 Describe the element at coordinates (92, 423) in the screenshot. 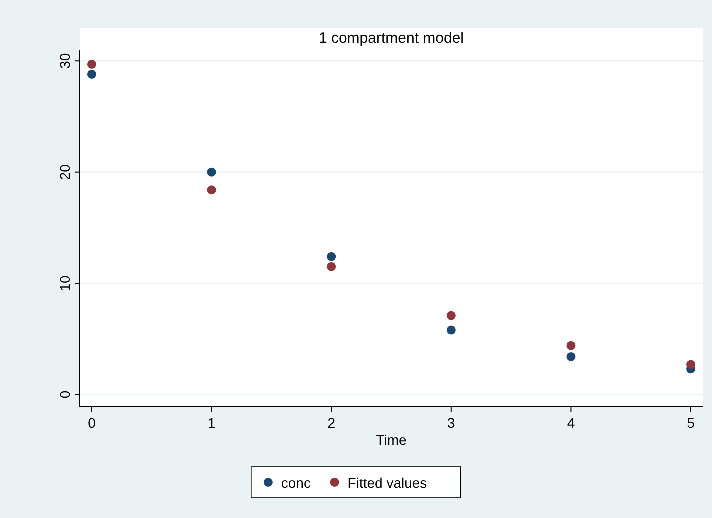

I see `x-tick-label: 0` at that location.